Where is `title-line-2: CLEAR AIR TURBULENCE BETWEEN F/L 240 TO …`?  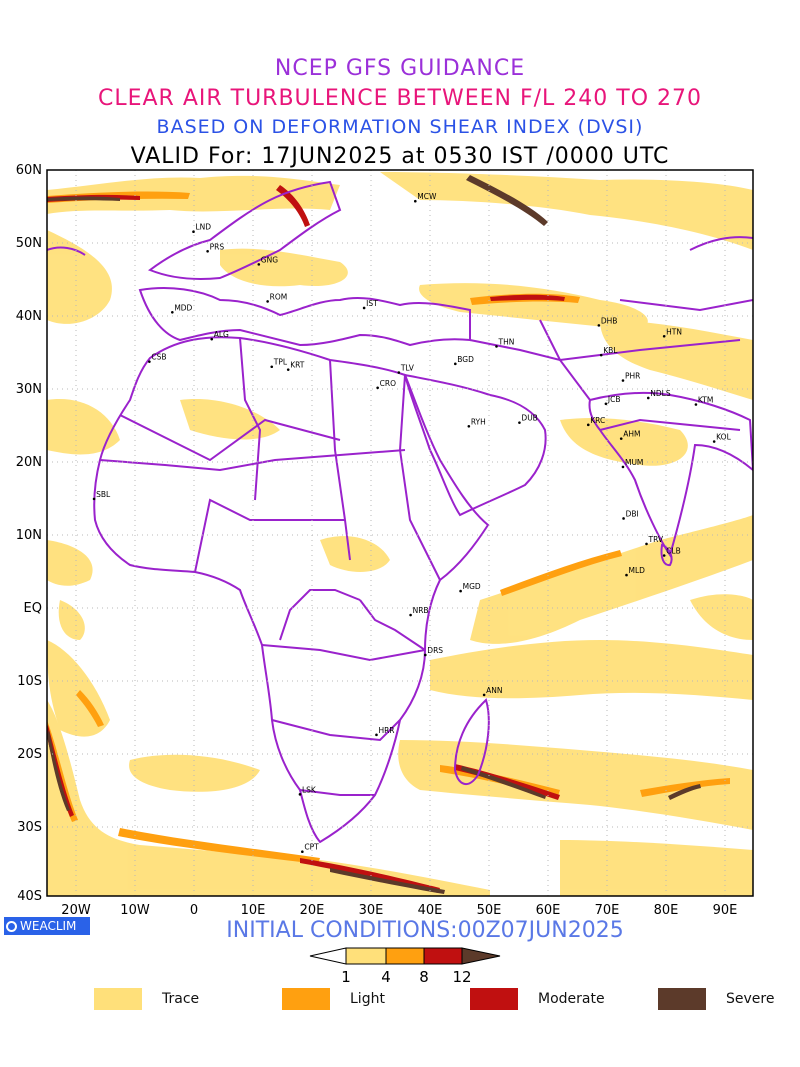
title-line-2: CLEAR AIR TURBULENCE BETWEEN F/L 240 TO … is located at coordinates (400, 98).